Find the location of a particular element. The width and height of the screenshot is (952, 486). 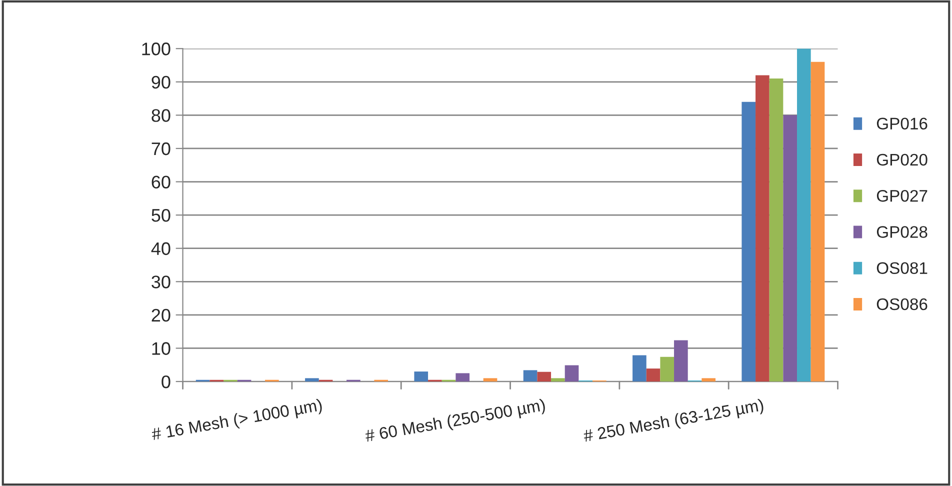

y-tick-label: 30 is located at coordinates (161, 282).